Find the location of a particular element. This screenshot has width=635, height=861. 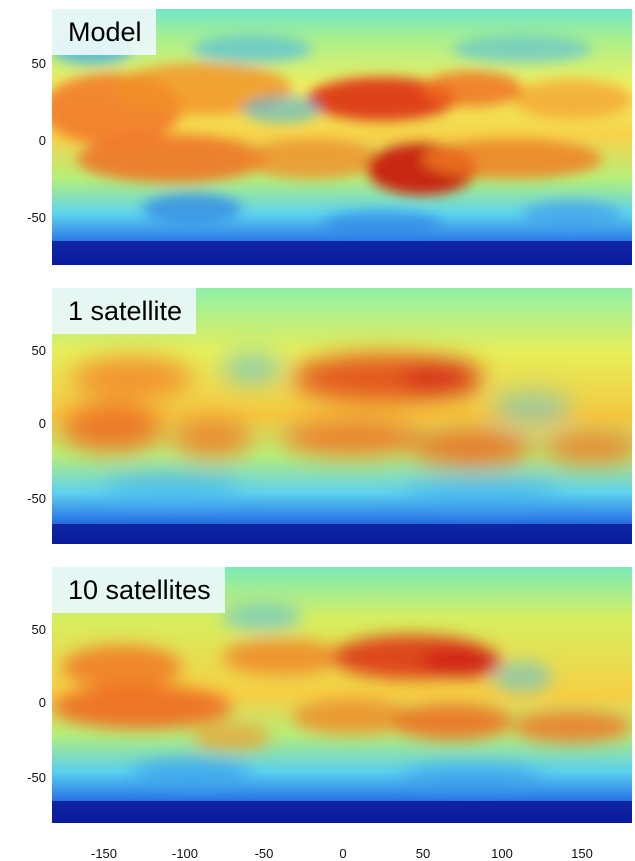

x-tick-label: 50 is located at coordinates (423, 853).